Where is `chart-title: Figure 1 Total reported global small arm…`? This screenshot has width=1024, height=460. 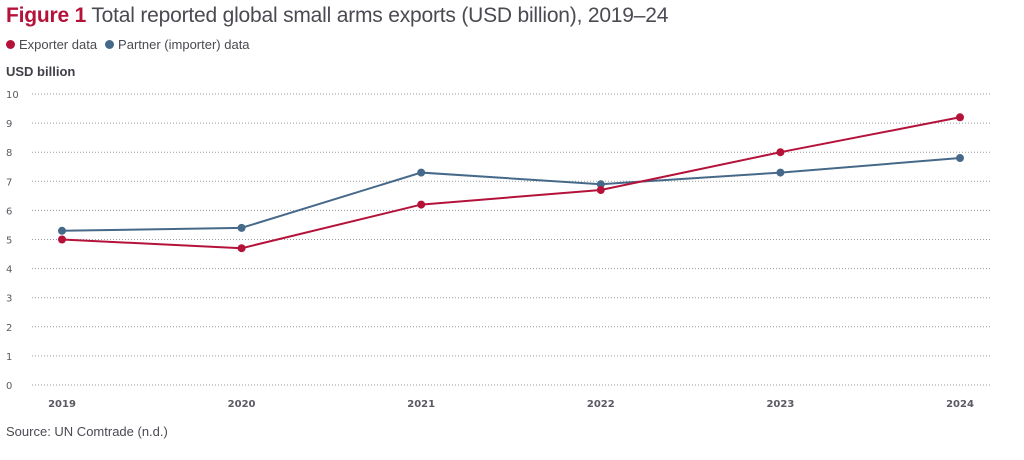 chart-title: Figure 1 Total reported global small arm… is located at coordinates (337, 16).